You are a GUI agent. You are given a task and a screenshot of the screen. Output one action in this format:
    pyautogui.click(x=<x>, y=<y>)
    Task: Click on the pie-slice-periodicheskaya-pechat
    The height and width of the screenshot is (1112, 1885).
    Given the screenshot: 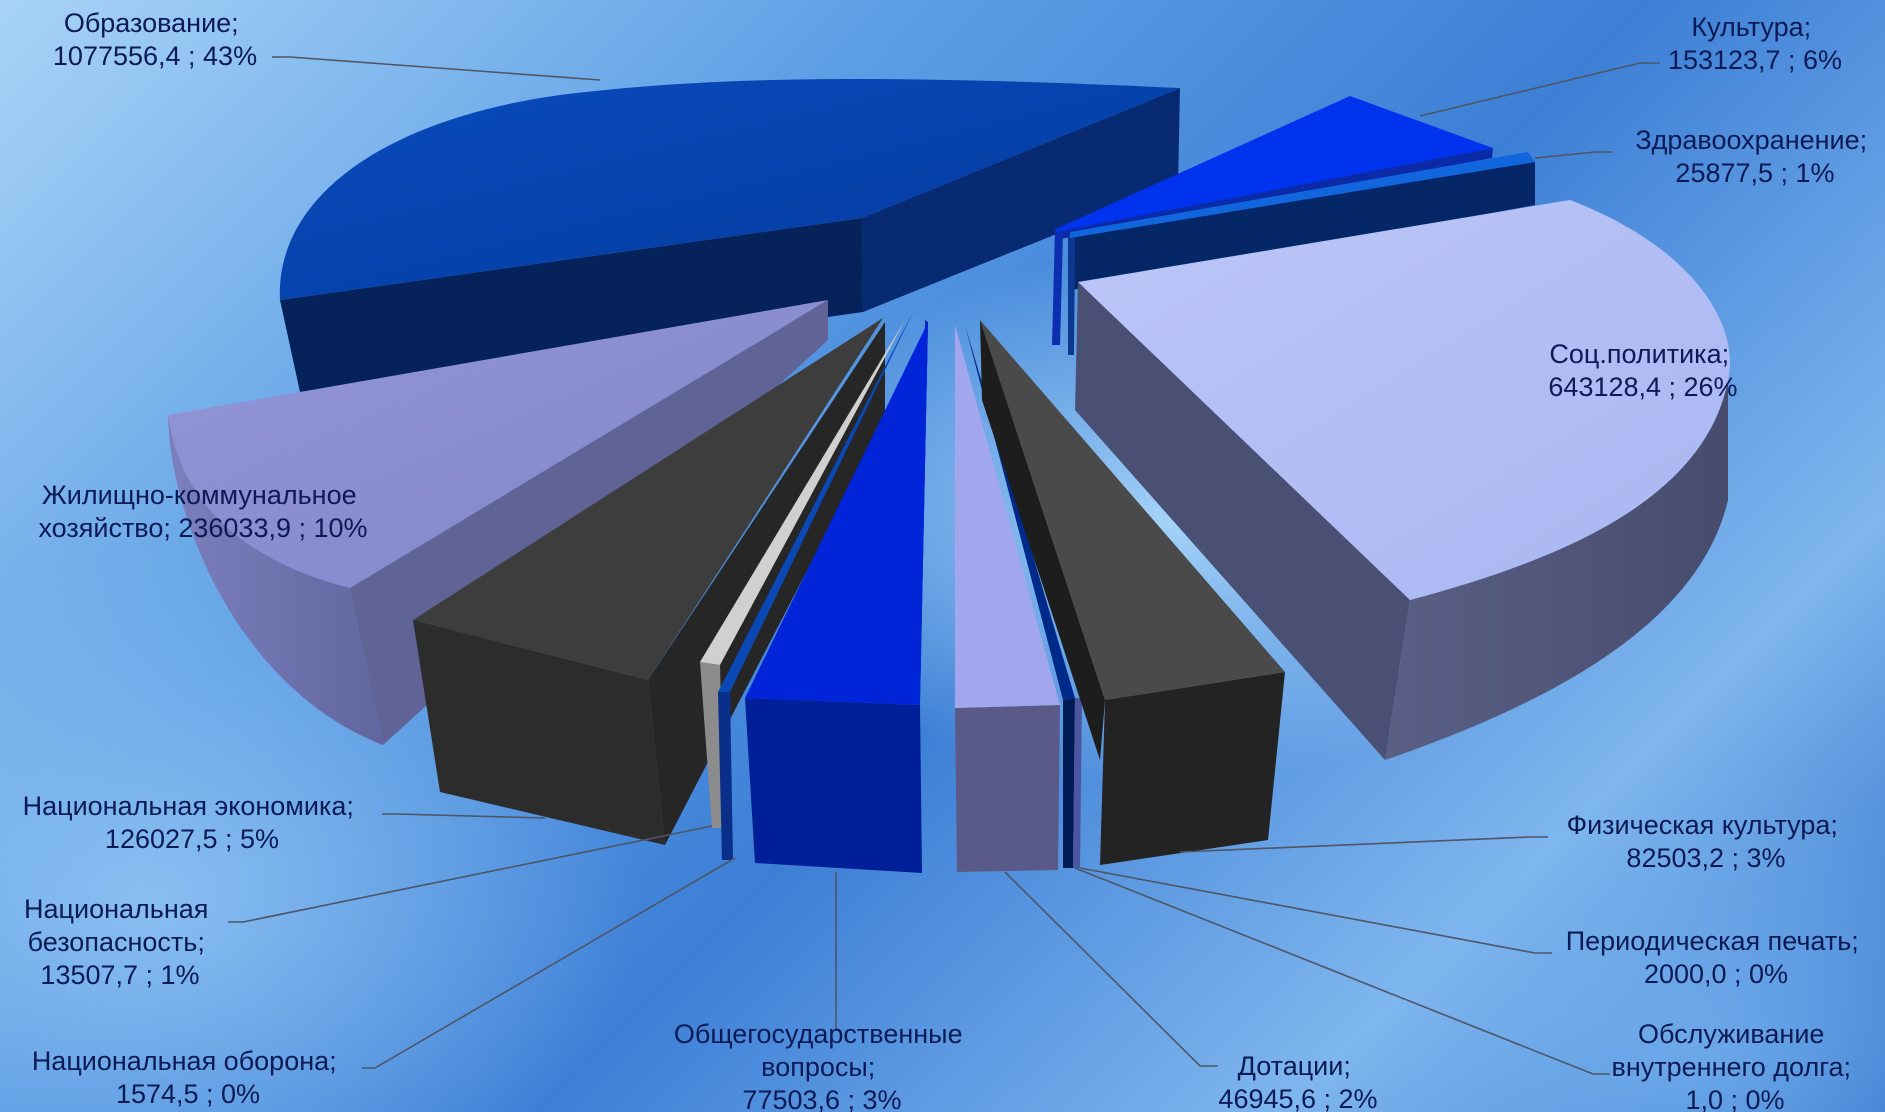 What is the action you would take?
    pyautogui.click(x=1077, y=783)
    